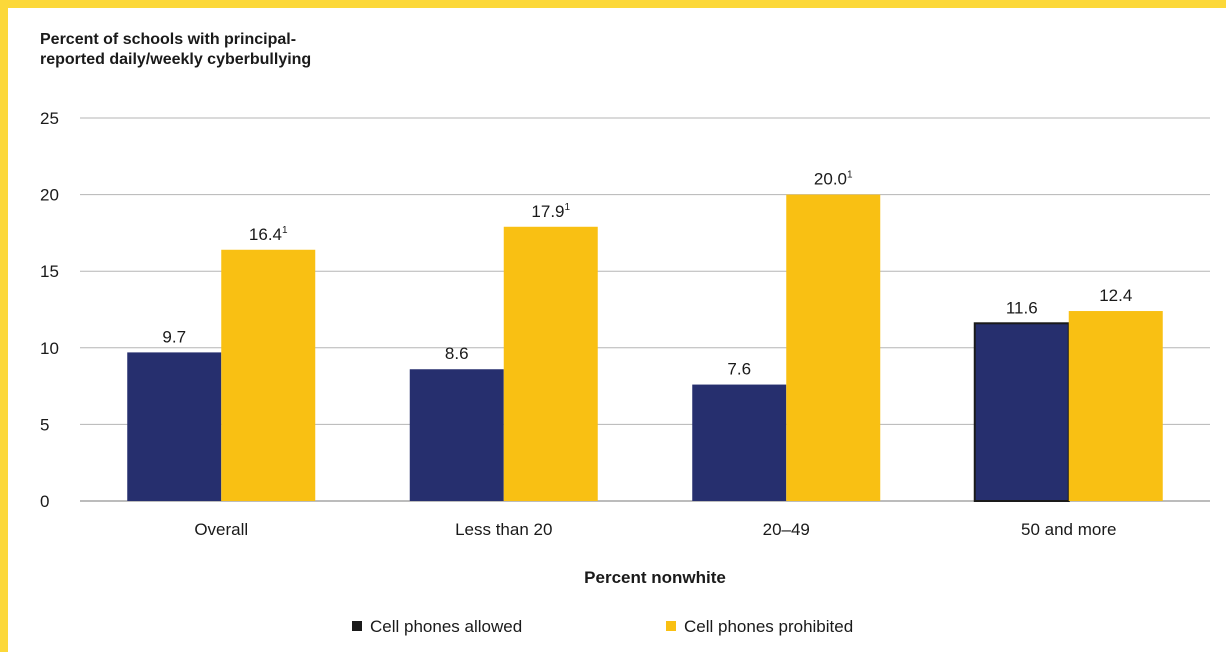 This screenshot has width=1226, height=652. What do you see at coordinates (1022, 307) in the screenshot?
I see `data-label: 11.6` at bounding box center [1022, 307].